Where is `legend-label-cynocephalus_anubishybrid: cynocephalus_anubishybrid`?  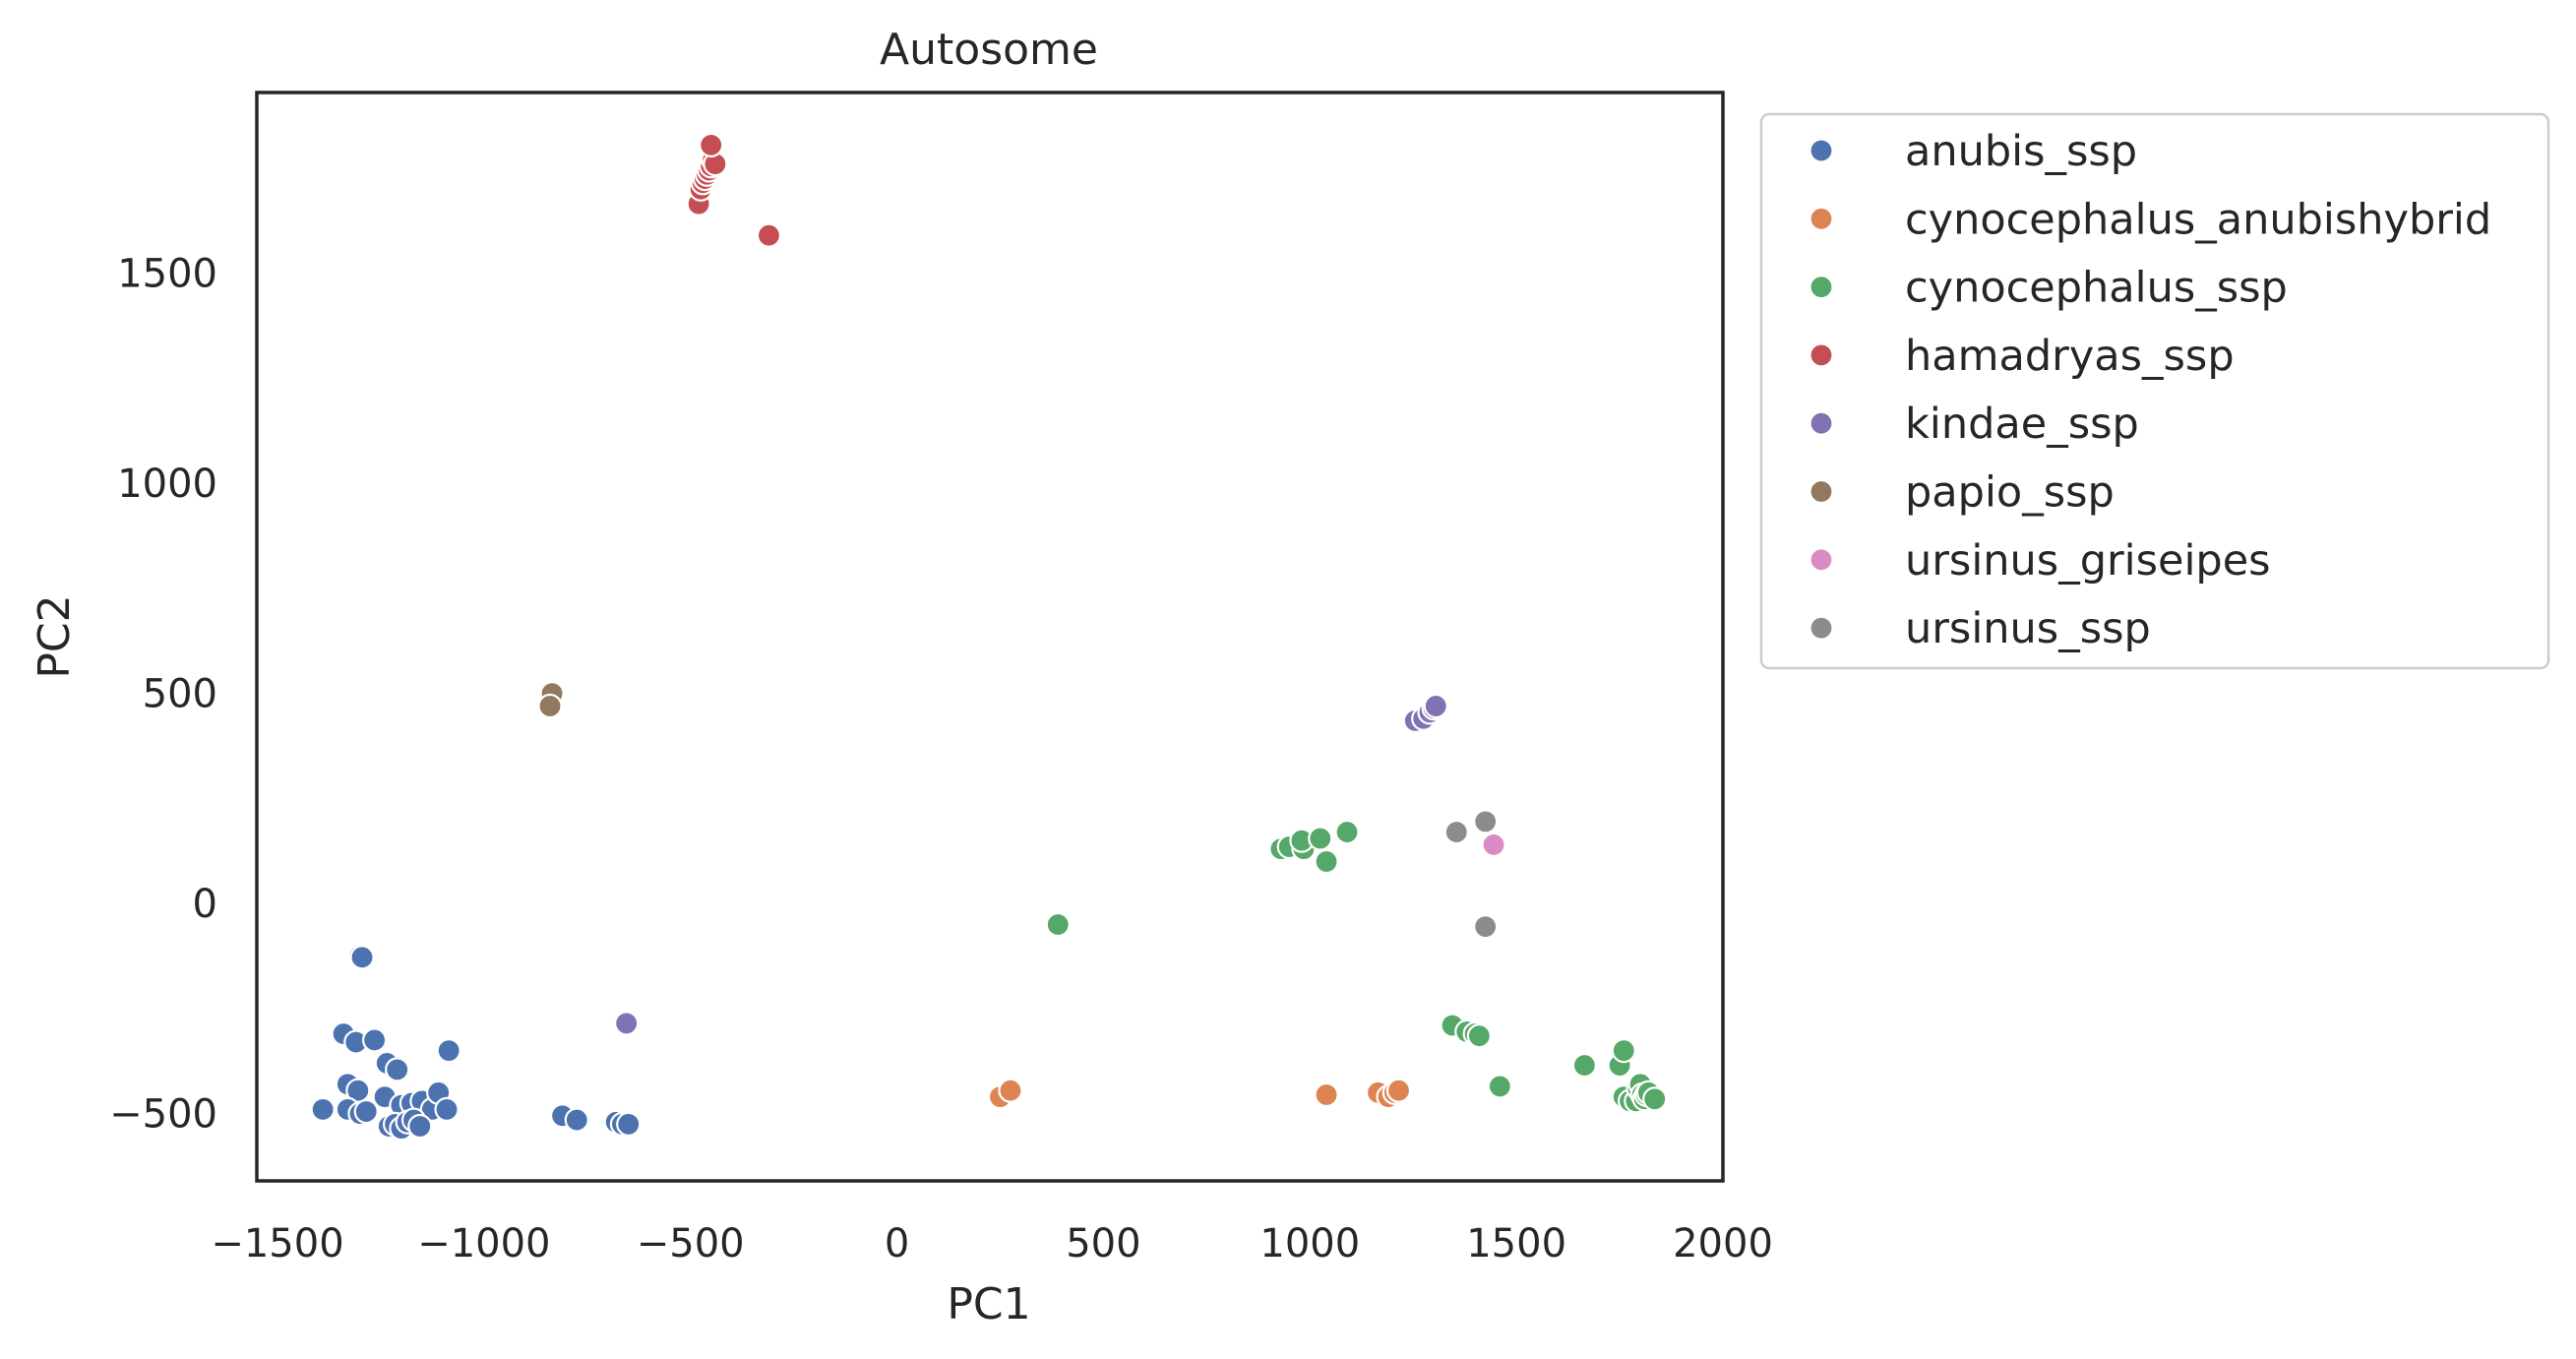
legend-label-cynocephalus_anubishybrid: cynocephalus_anubishybrid is located at coordinates (2198, 219).